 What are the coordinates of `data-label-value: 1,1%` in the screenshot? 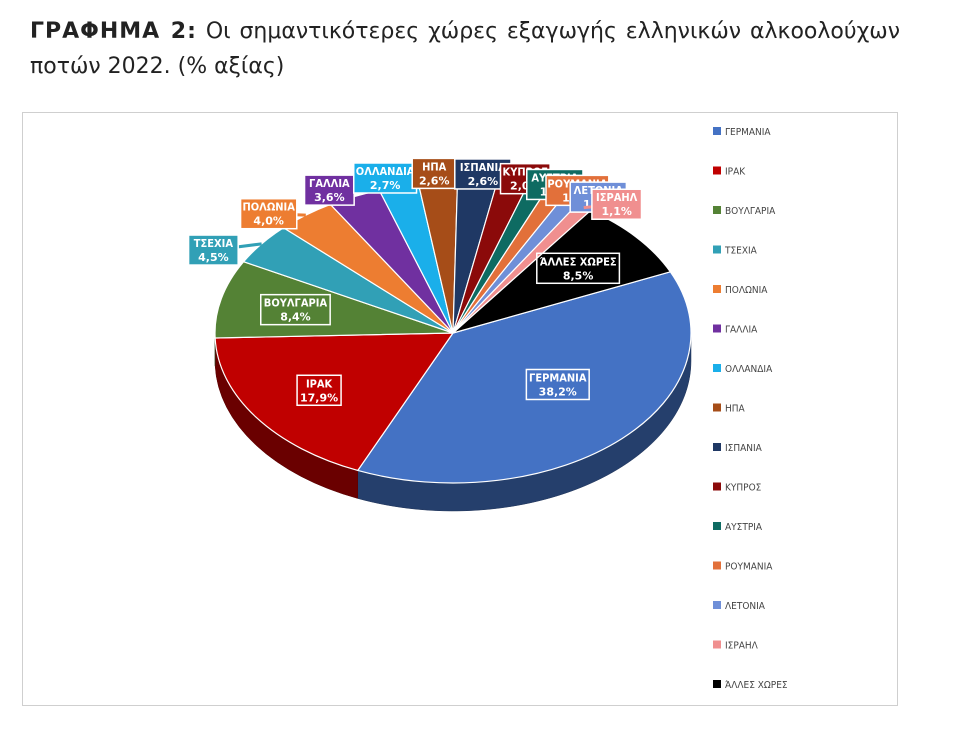 It's located at (616, 211).